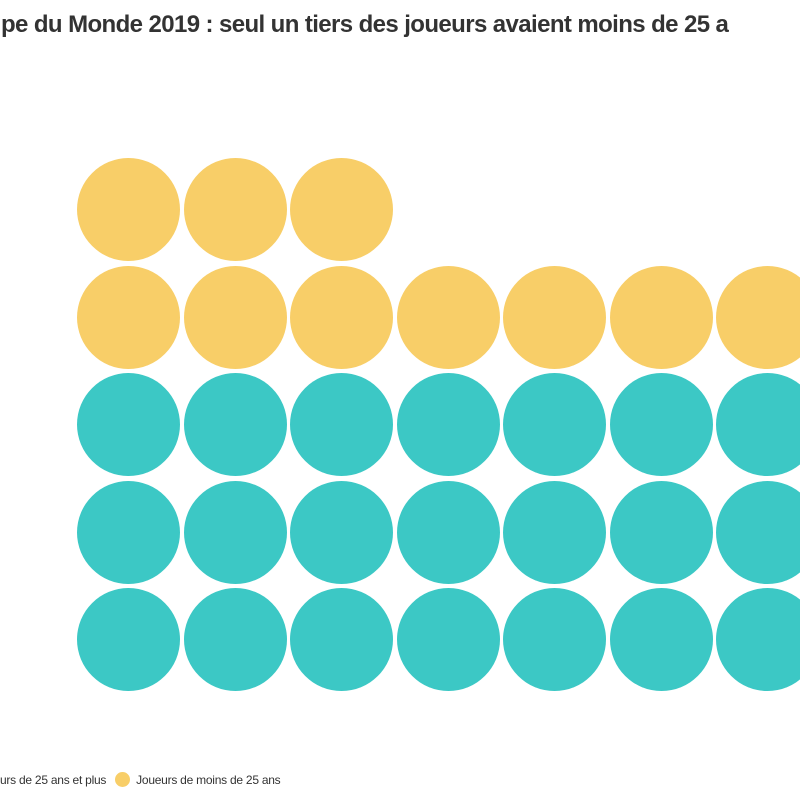 The width and height of the screenshot is (800, 800). Describe the element at coordinates (208, 779) in the screenshot. I see `legend-label-under25: Joueurs de moins de 25 ans` at that location.